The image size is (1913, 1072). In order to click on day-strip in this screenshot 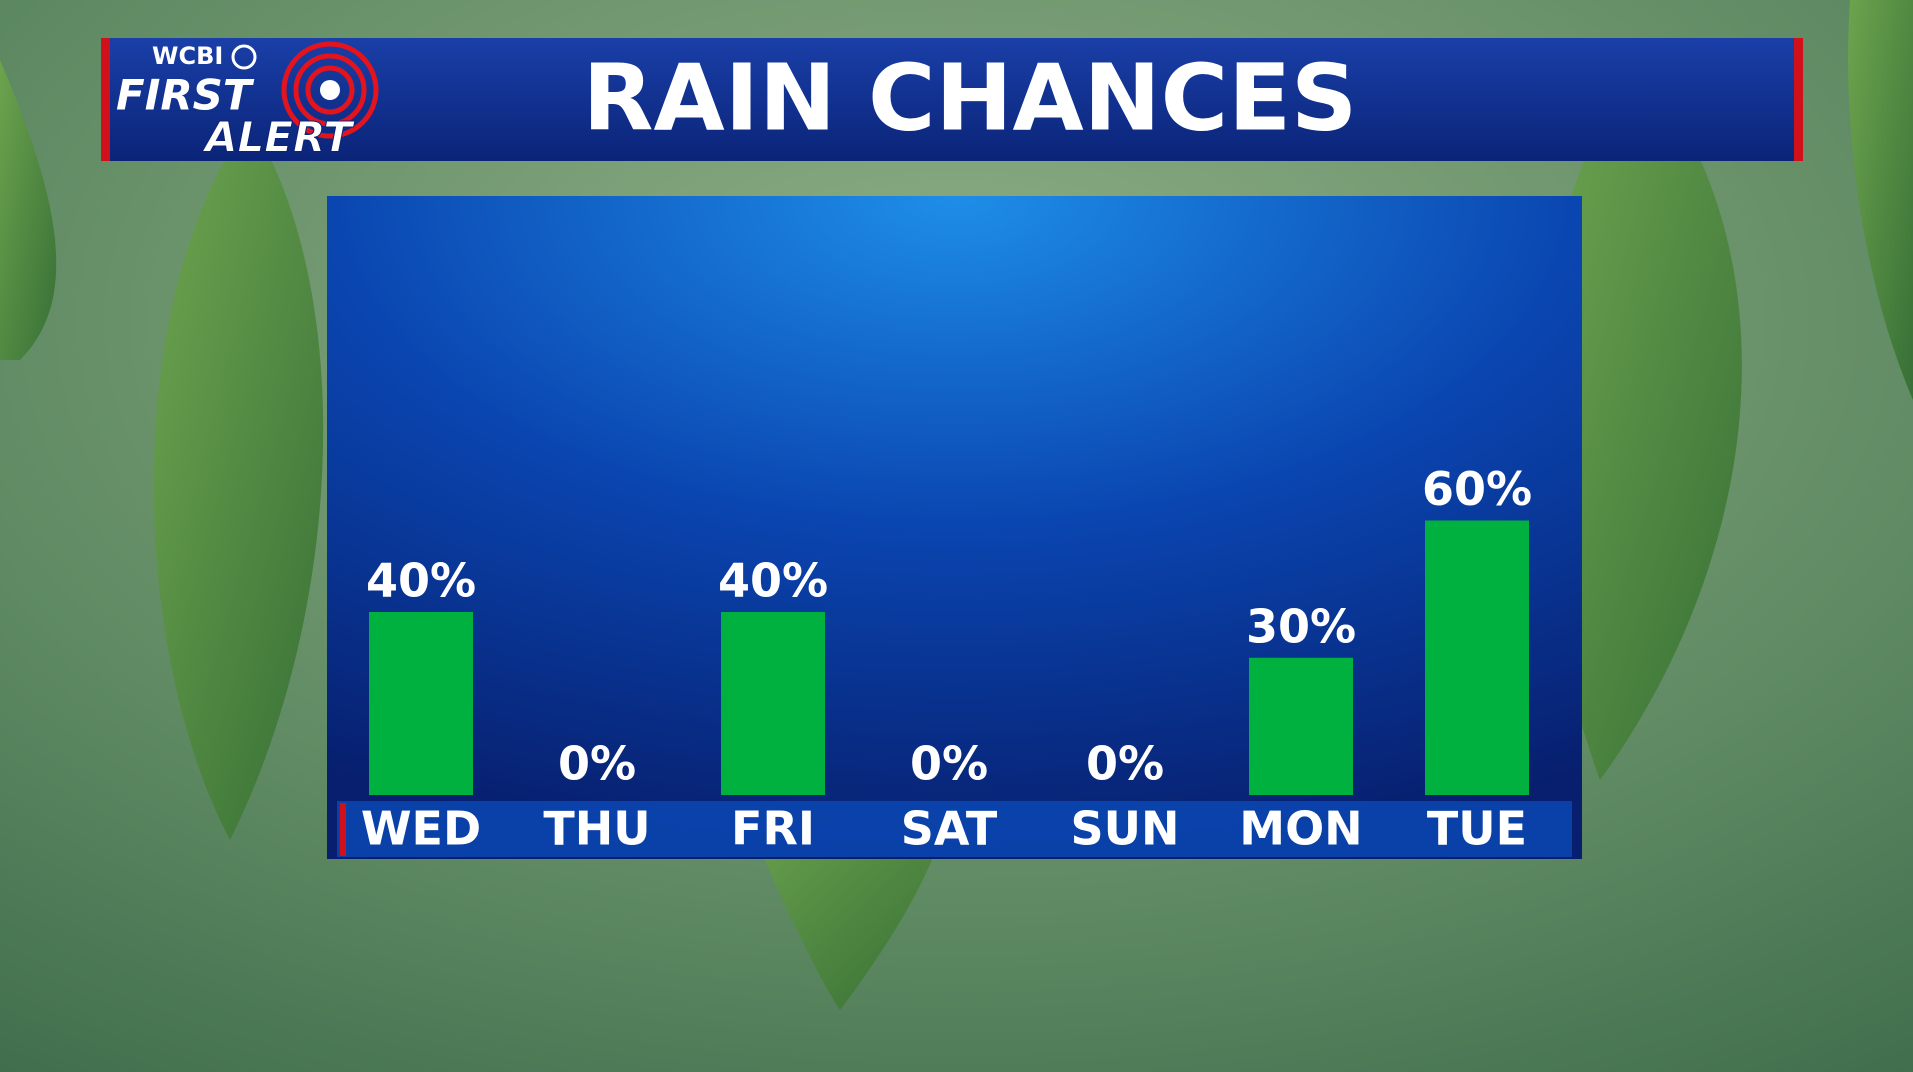, I will do `click(954, 829)`.